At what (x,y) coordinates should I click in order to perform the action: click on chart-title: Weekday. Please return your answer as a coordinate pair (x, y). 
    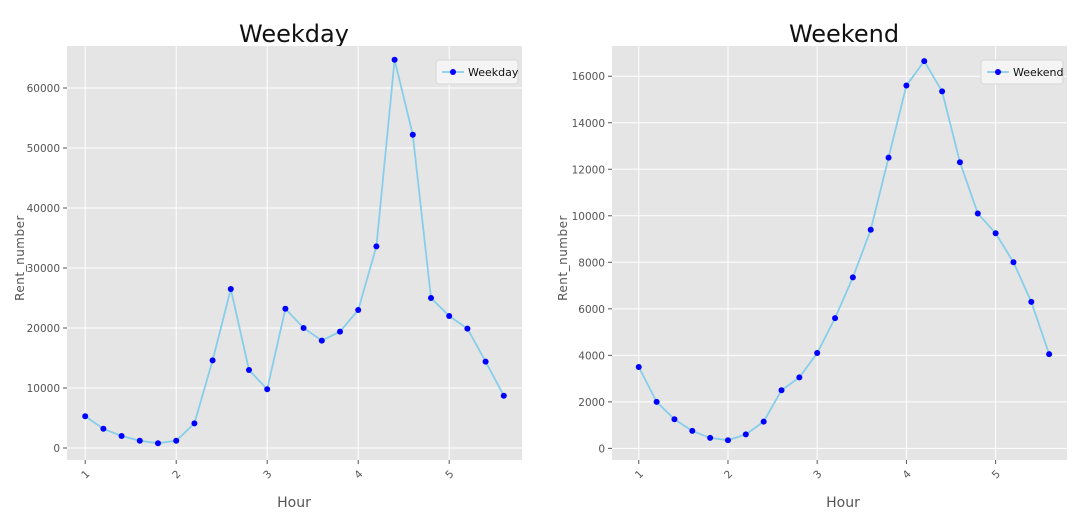
    Looking at the image, I should click on (294, 34).